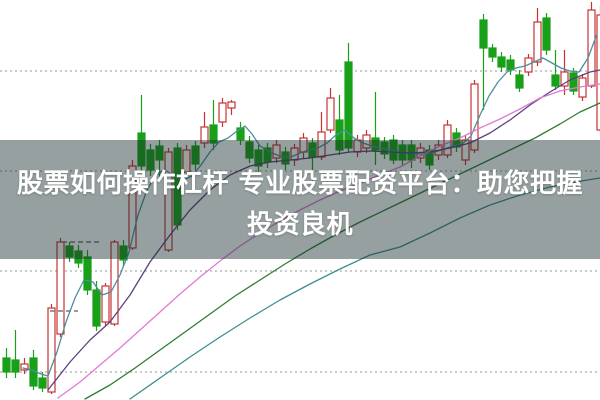  Describe the element at coordinates (300, 183) in the screenshot. I see `headline-line-1: 股票如何操作杠杆 专业股票配资平台：助您把握` at that location.